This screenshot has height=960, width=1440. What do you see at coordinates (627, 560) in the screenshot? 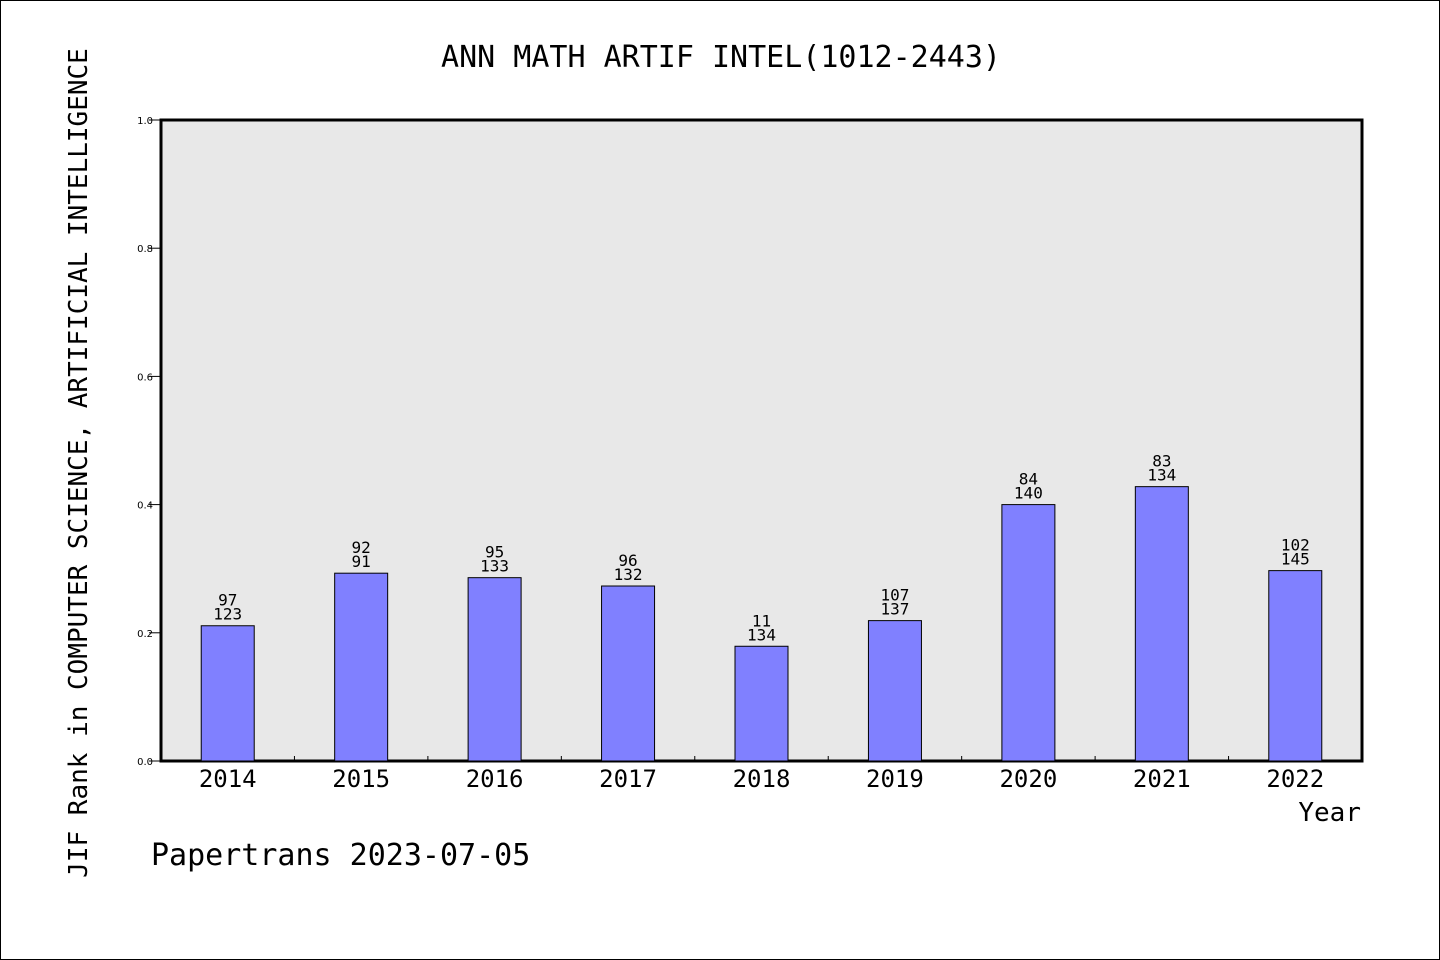
I see `bar-rank-label: 96` at bounding box center [627, 560].